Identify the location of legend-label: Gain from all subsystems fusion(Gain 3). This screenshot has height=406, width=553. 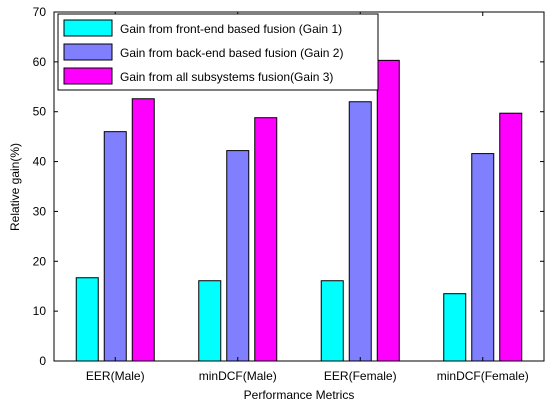
(226, 77).